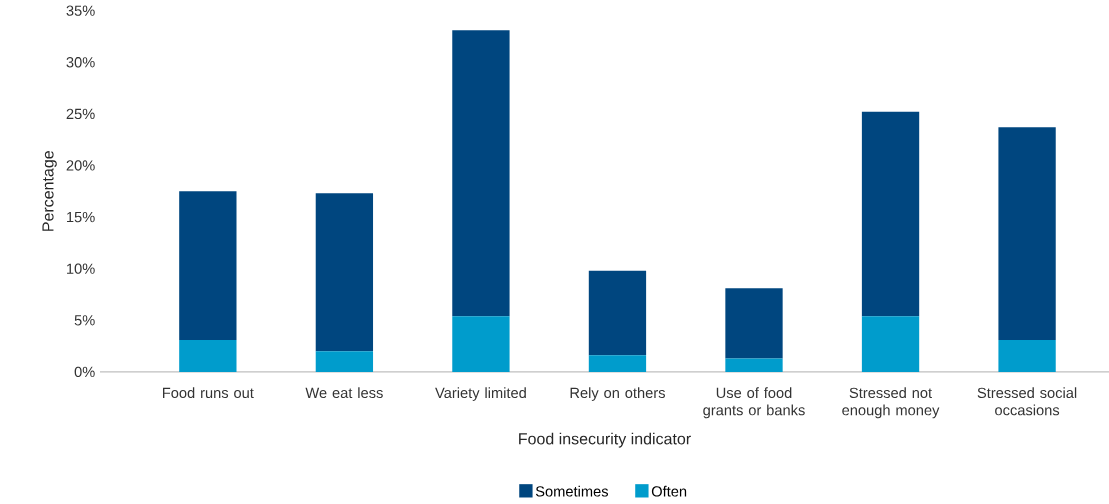 This screenshot has height=504, width=1109. What do you see at coordinates (84, 320) in the screenshot?
I see `y-tick-label: 5%` at bounding box center [84, 320].